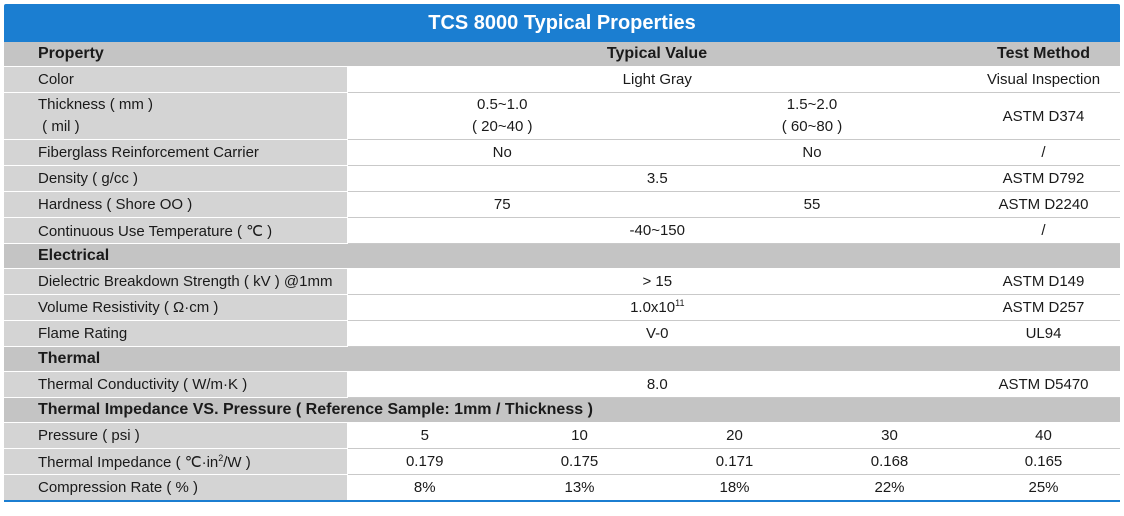 The height and width of the screenshot is (516, 1124). Describe the element at coordinates (657, 384) in the screenshot. I see `row-value: 8.0` at that location.